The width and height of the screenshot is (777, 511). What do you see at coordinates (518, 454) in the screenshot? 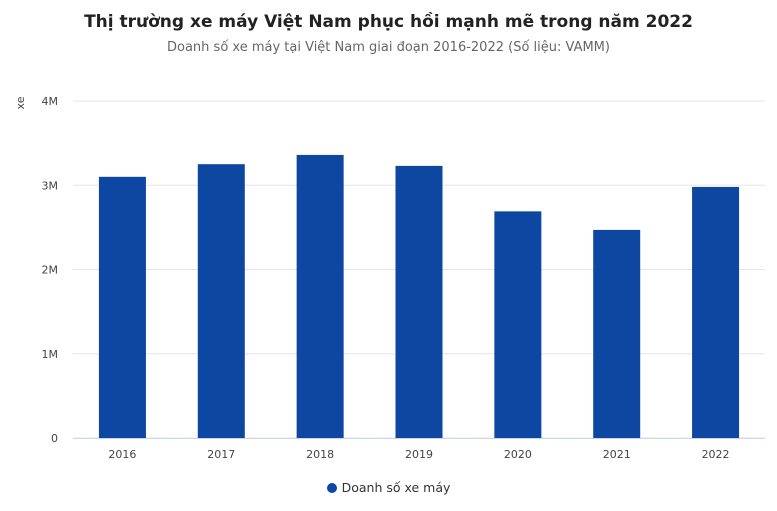
I see `x-tick-label: 2020` at bounding box center [518, 454].